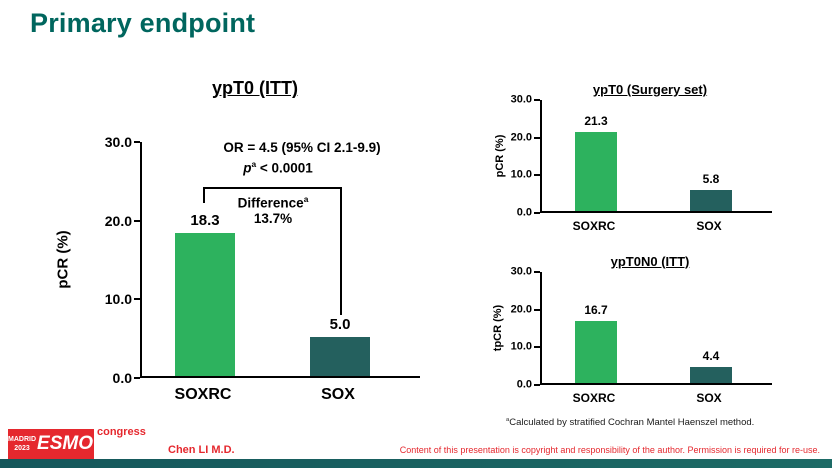 The image size is (832, 468). I want to click on surgery-bar-soxrc: 21.3, so click(596, 155).